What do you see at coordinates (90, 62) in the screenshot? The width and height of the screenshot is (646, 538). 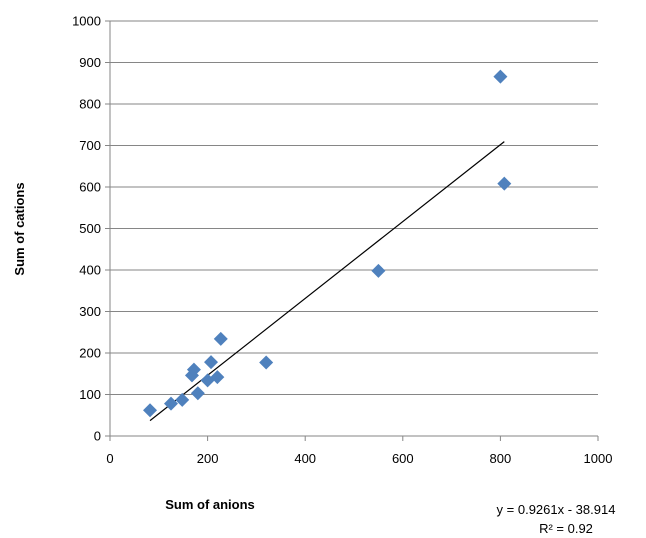 I see `y-tick-label: 900` at bounding box center [90, 62].